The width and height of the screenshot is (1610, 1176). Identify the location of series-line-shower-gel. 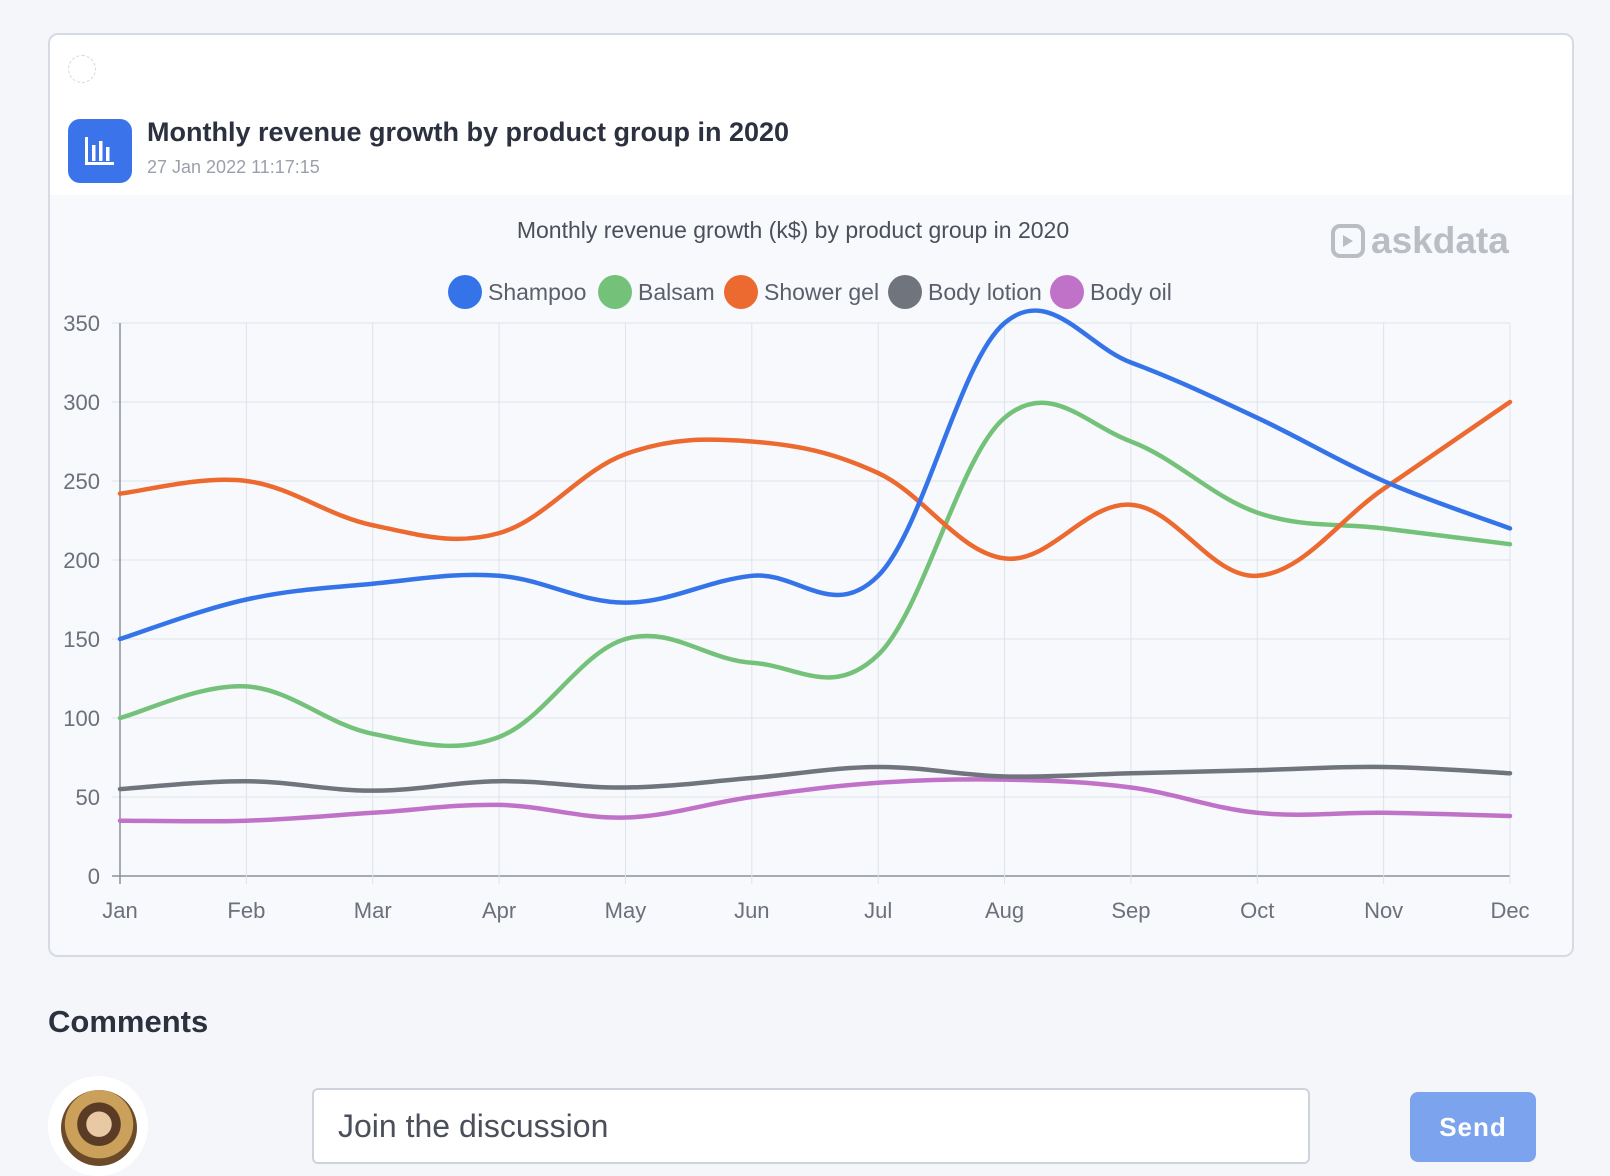
(815, 489).